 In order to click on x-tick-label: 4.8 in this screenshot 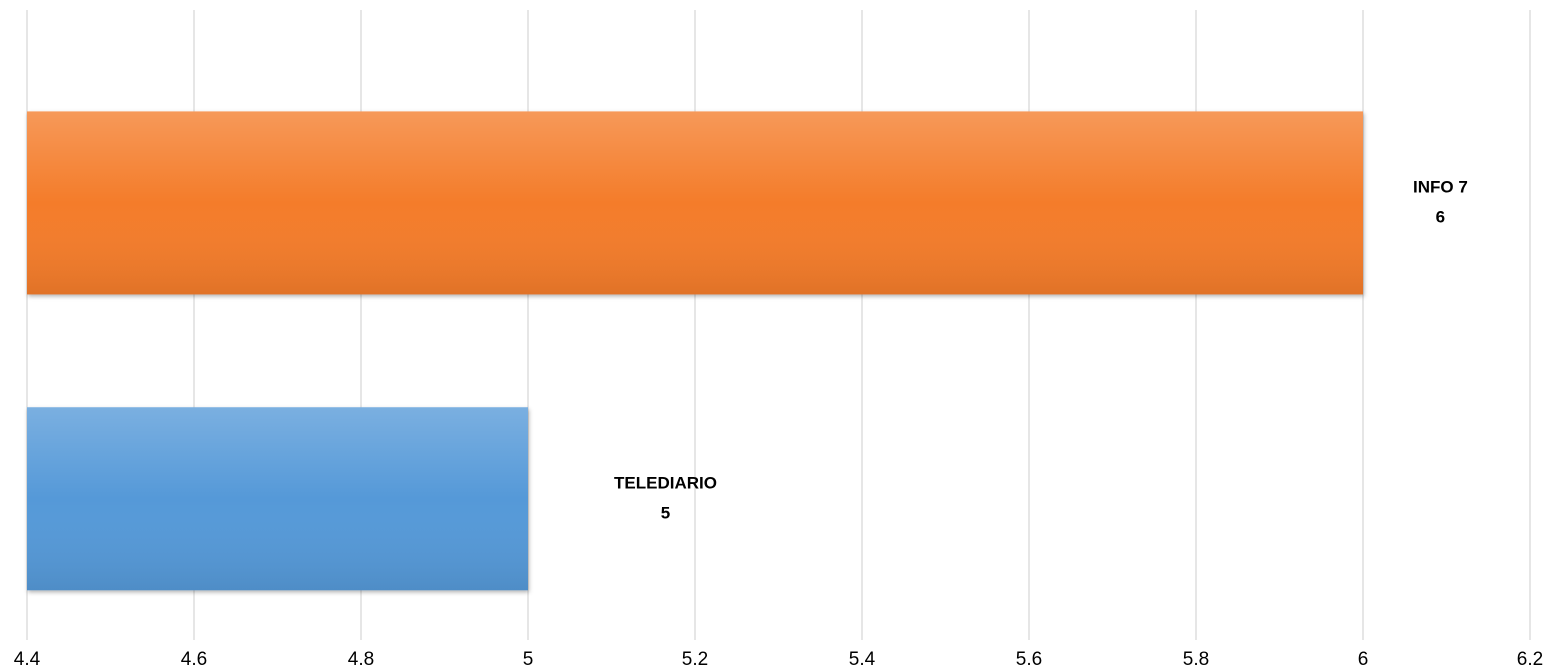, I will do `click(361, 659)`.